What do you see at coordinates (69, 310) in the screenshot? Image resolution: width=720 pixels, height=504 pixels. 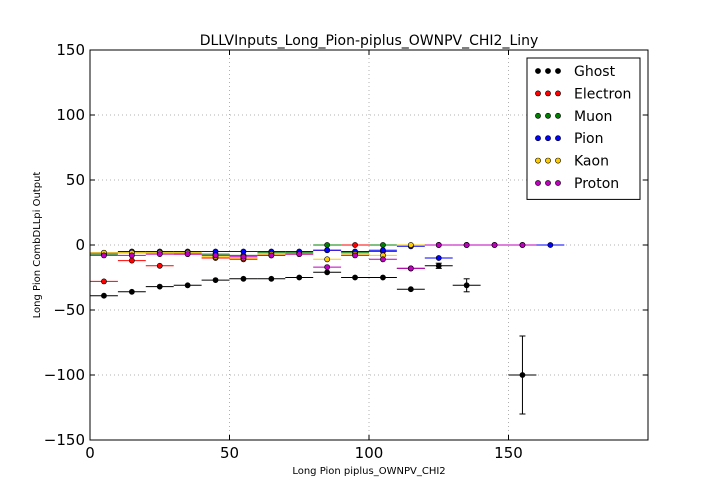 I see `y-tick-label: −50` at bounding box center [69, 310].